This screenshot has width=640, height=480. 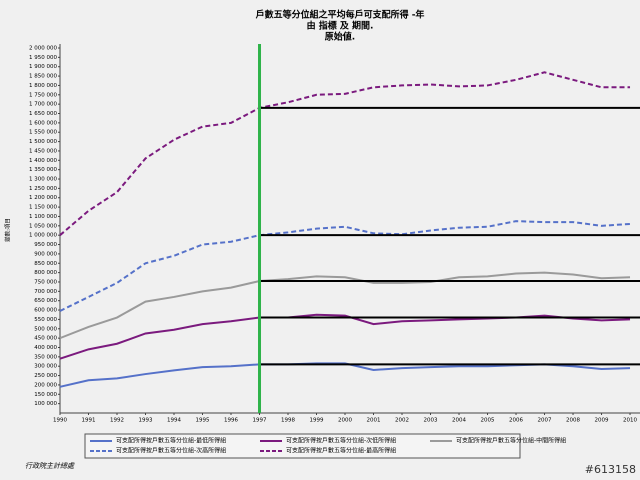 What do you see at coordinates (117, 421) in the screenshot?
I see `x-tick-label: 1992` at bounding box center [117, 421].